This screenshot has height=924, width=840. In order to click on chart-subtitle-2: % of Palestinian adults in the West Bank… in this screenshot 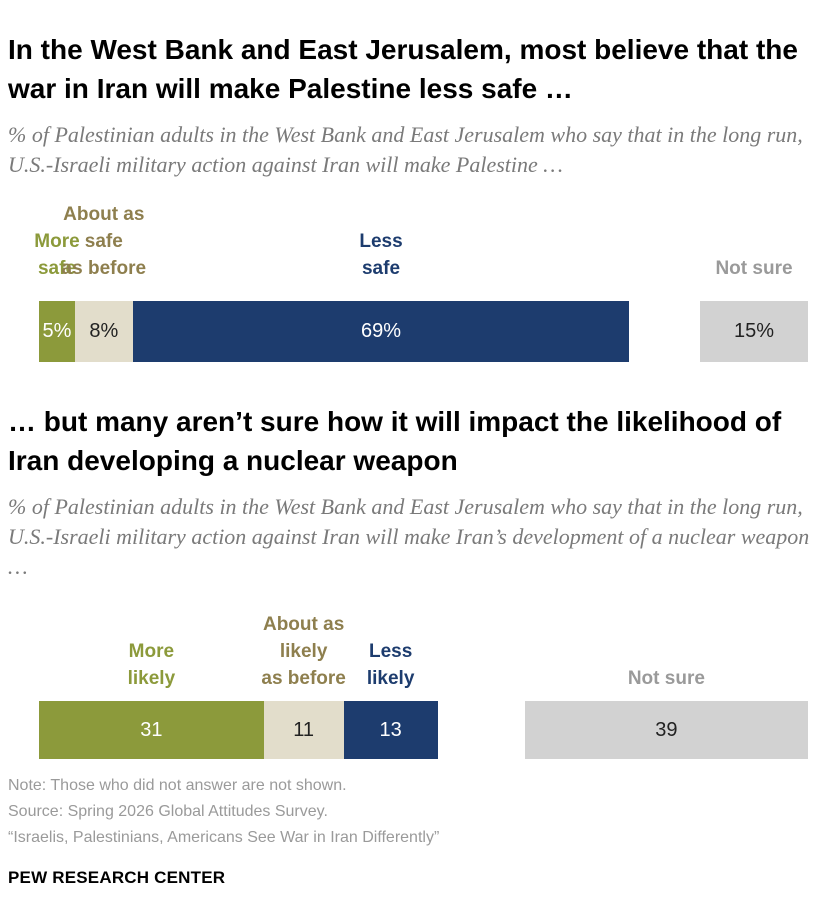, I will do `click(409, 536)`.